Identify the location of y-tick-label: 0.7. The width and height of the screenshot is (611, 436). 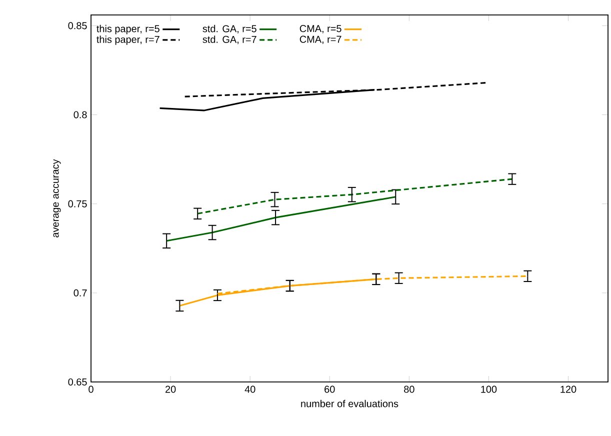
(80, 292).